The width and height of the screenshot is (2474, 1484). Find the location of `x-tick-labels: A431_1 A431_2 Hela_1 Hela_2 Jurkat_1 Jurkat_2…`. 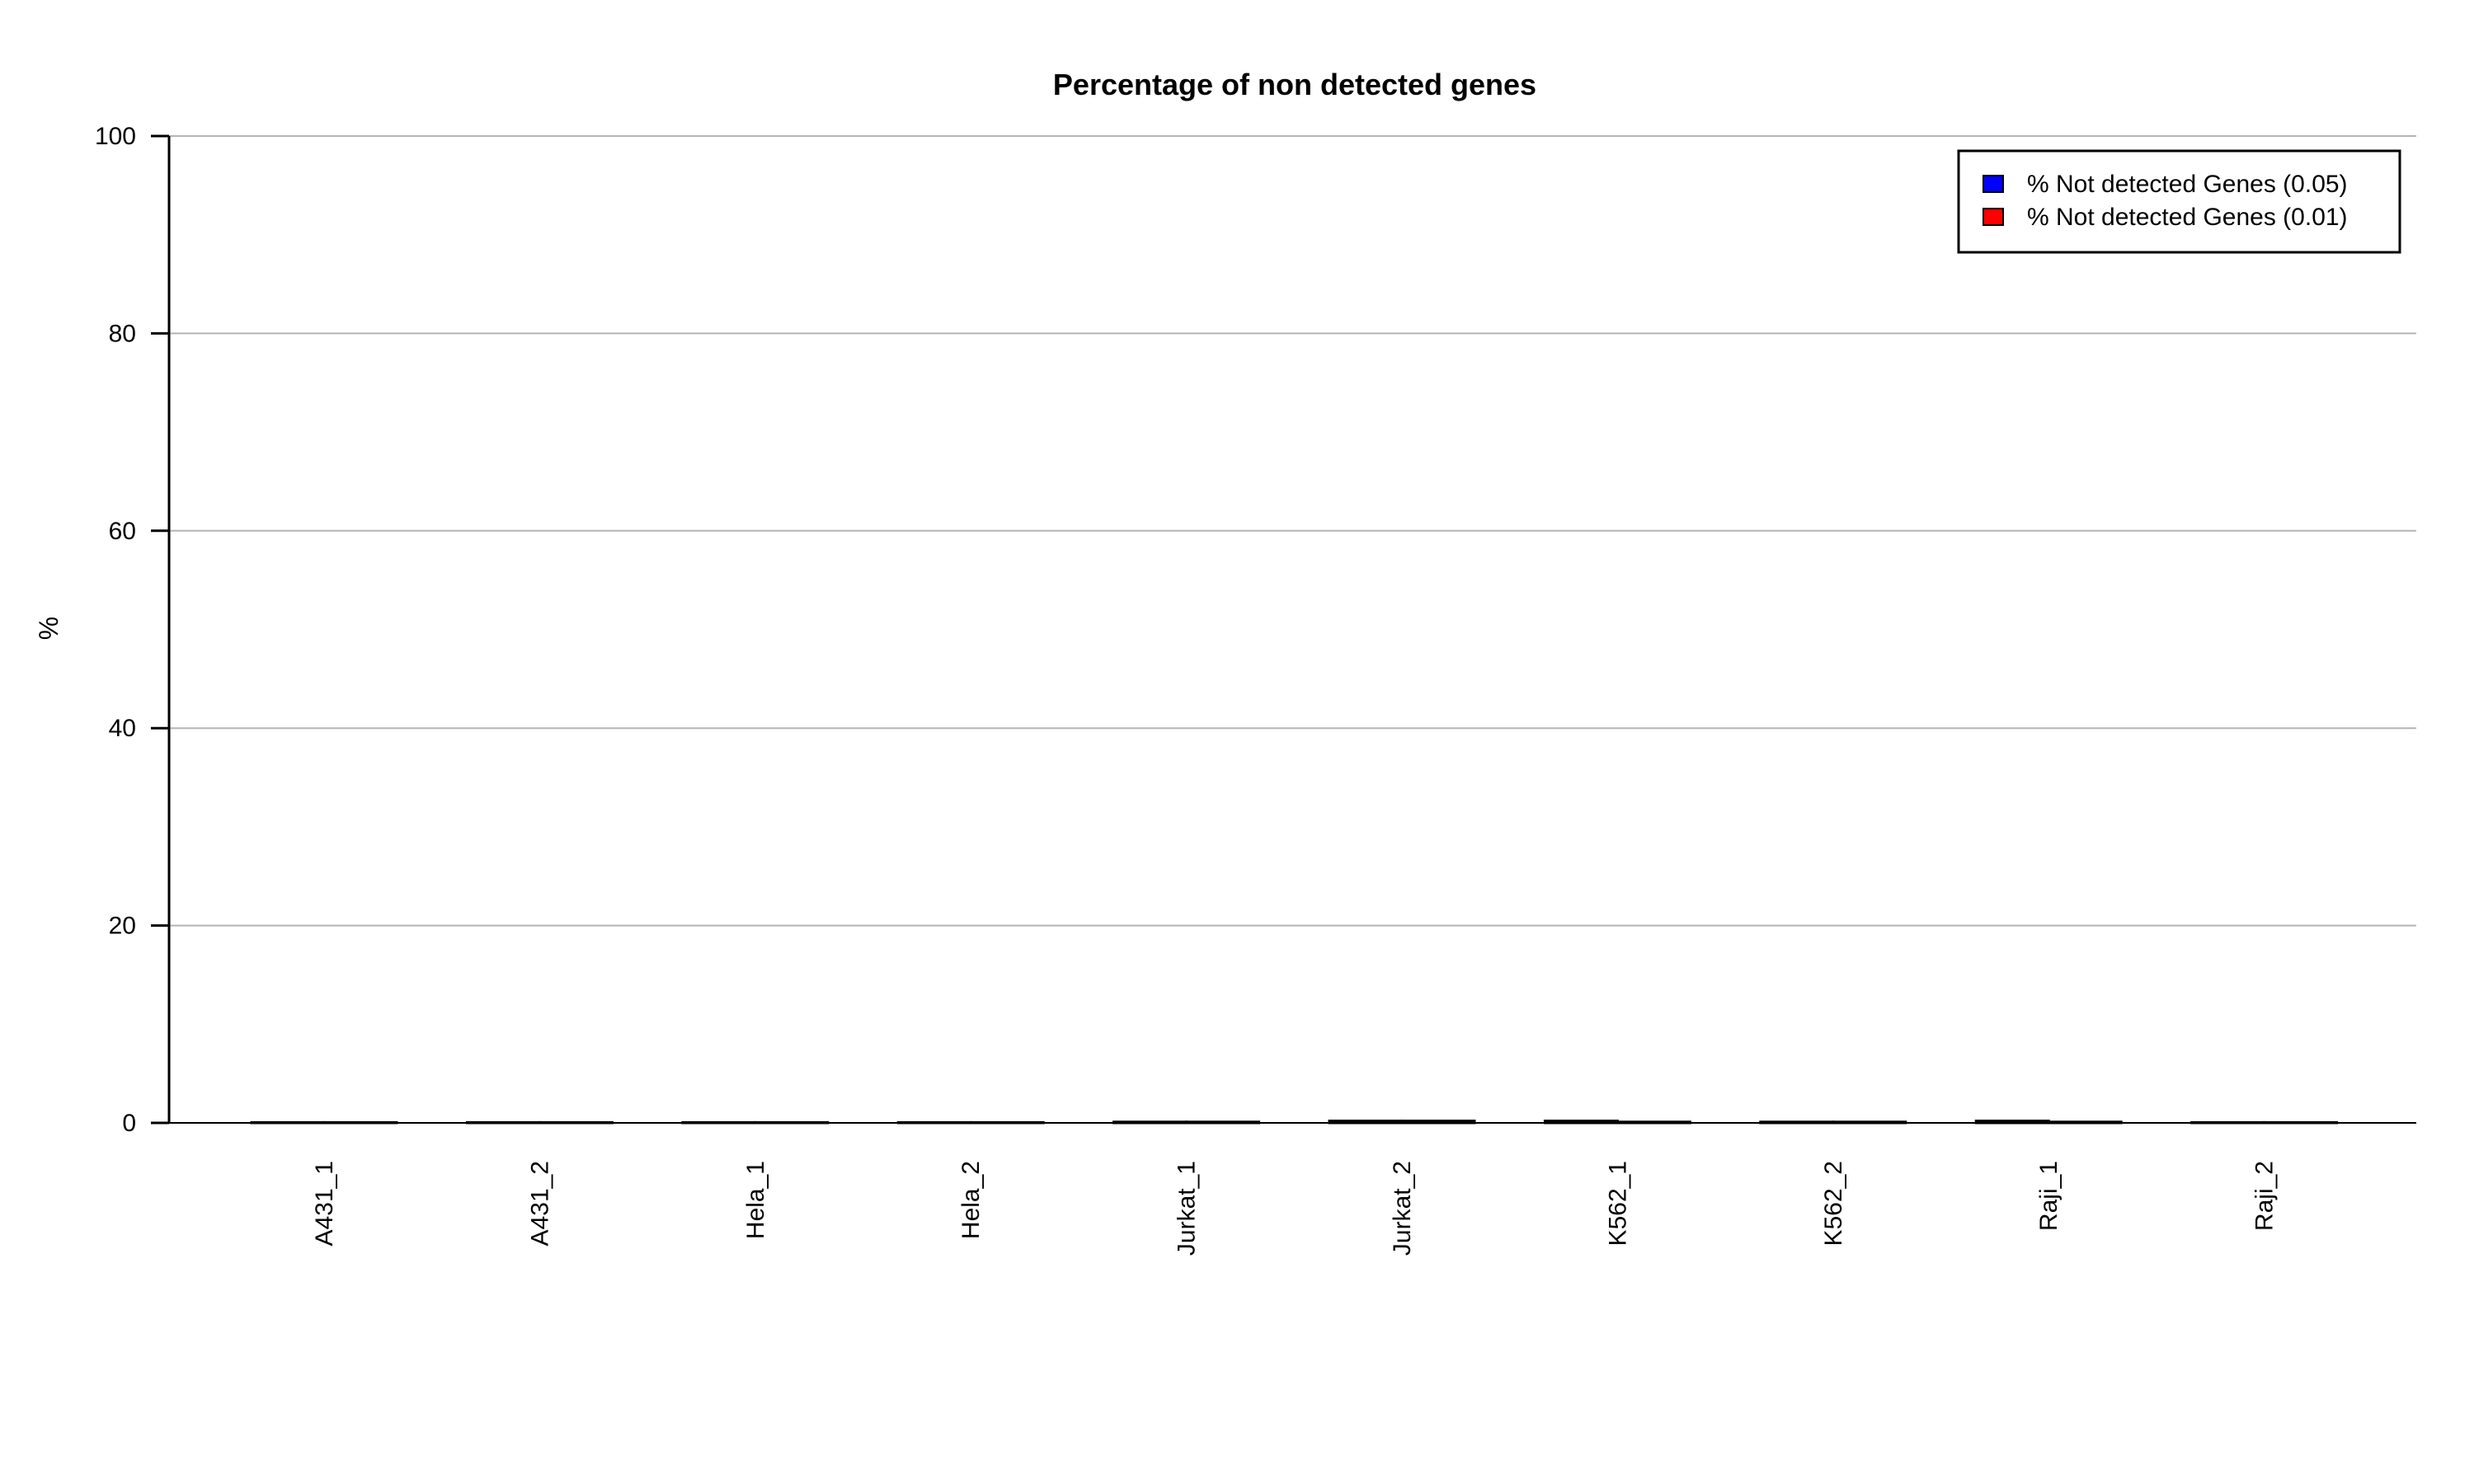

x-tick-labels: A431_1 A431_2 Hela_1 Hela_2 Jurkat_1 Jurkat_2… is located at coordinates (1295, 1208).